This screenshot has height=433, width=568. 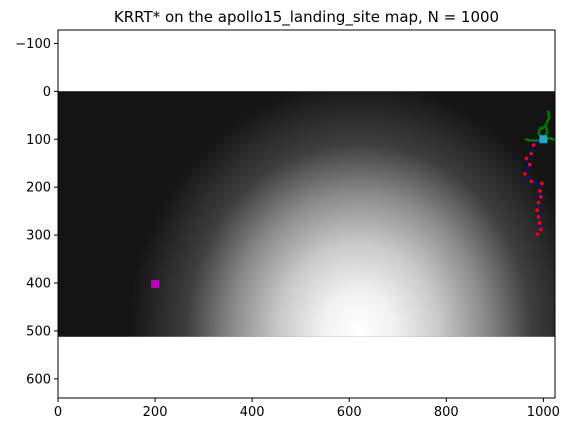 What do you see at coordinates (47, 92) in the screenshot?
I see `y-tick-label: 0` at bounding box center [47, 92].